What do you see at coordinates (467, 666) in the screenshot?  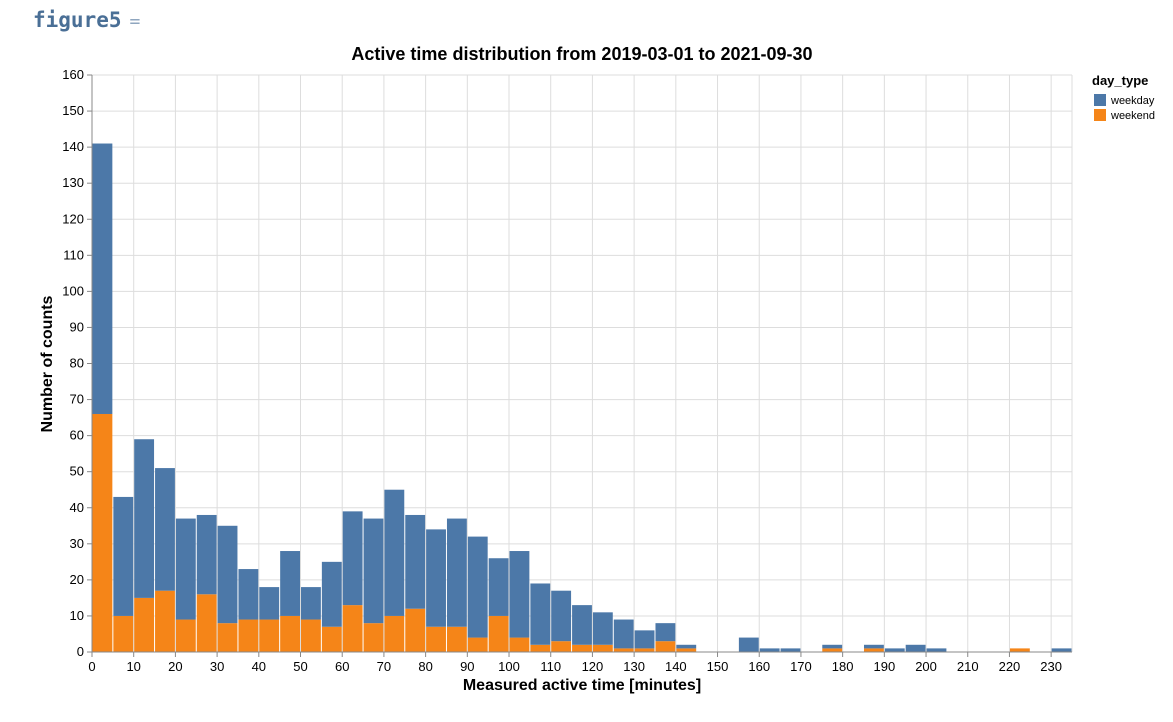 I see `x-tick-label-9: 90` at bounding box center [467, 666].